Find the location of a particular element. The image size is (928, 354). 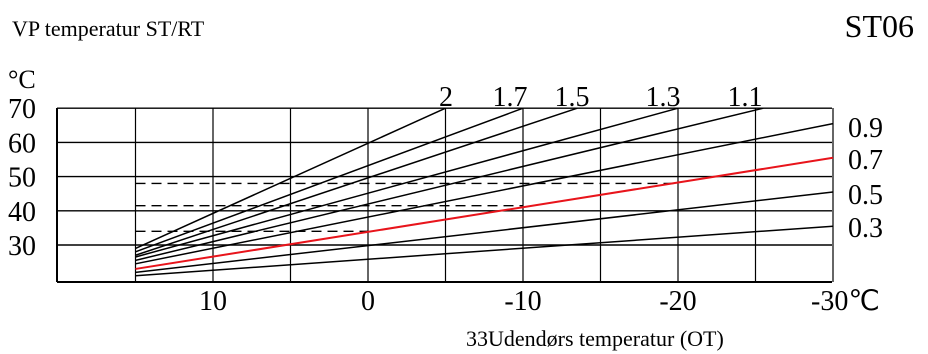

y-tick-label: 30 is located at coordinates (22, 246).